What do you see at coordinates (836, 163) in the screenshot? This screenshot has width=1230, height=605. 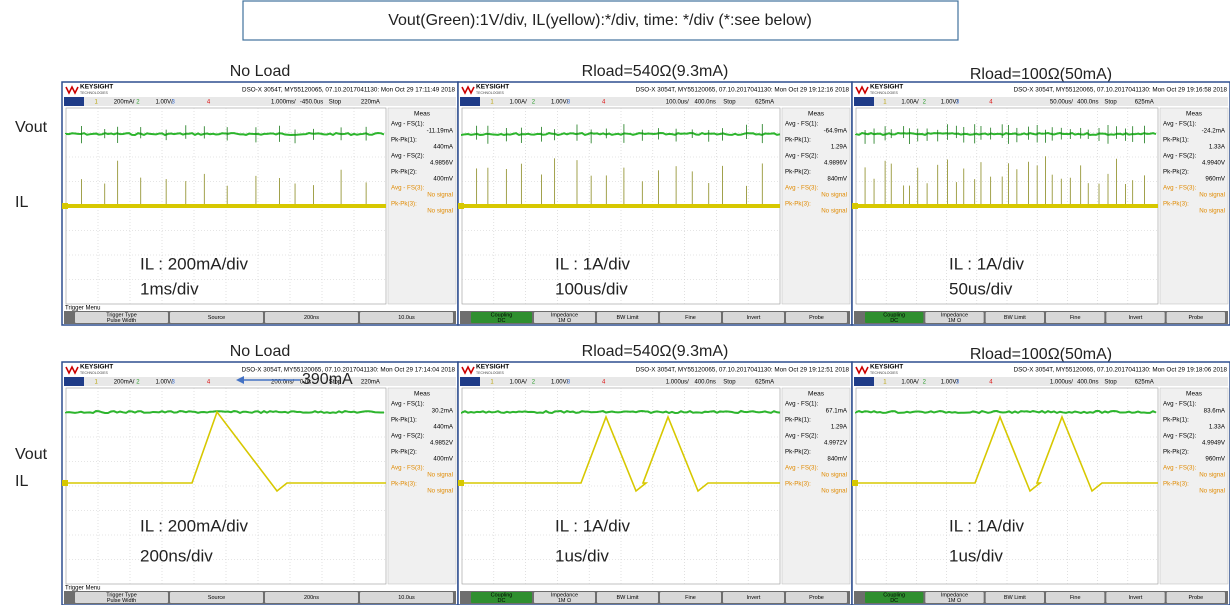 I see `meas-value: 4.9896V` at bounding box center [836, 163].